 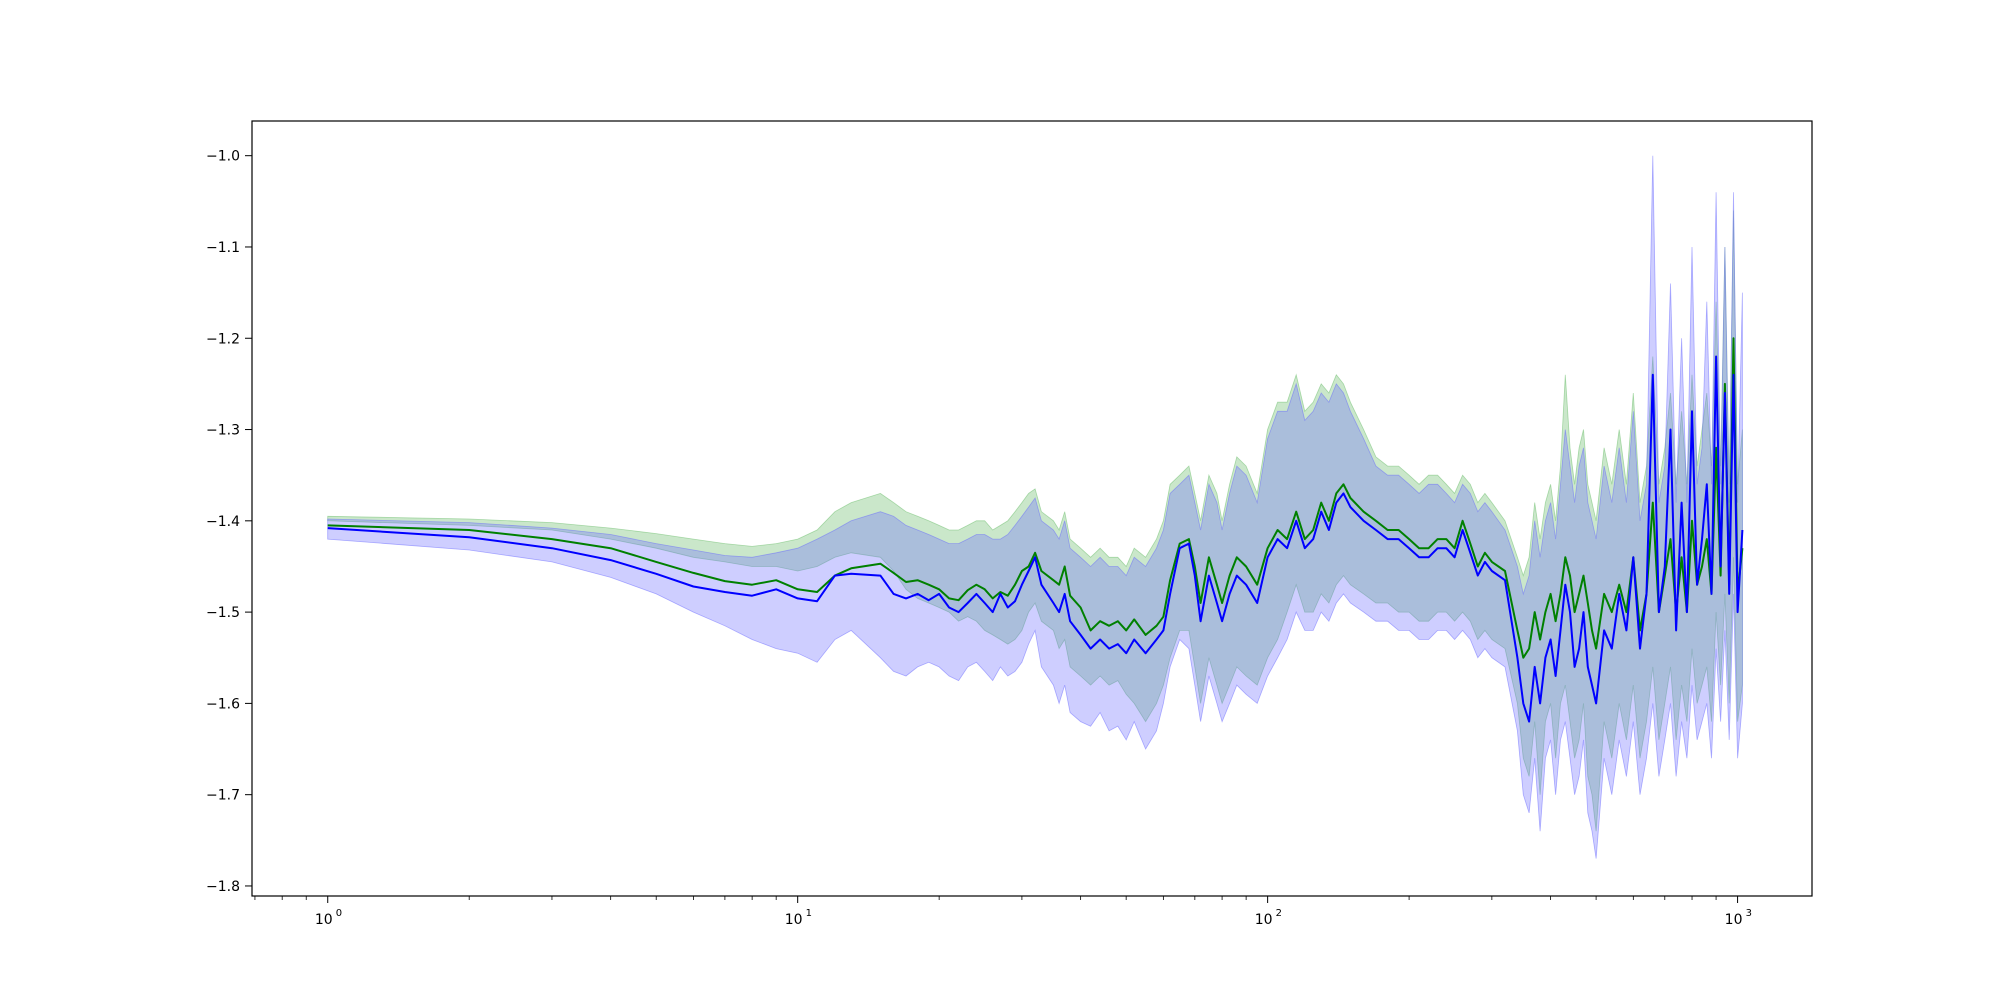 What do you see at coordinates (339, 913) in the screenshot?
I see `x-tick-exponent: 0` at bounding box center [339, 913].